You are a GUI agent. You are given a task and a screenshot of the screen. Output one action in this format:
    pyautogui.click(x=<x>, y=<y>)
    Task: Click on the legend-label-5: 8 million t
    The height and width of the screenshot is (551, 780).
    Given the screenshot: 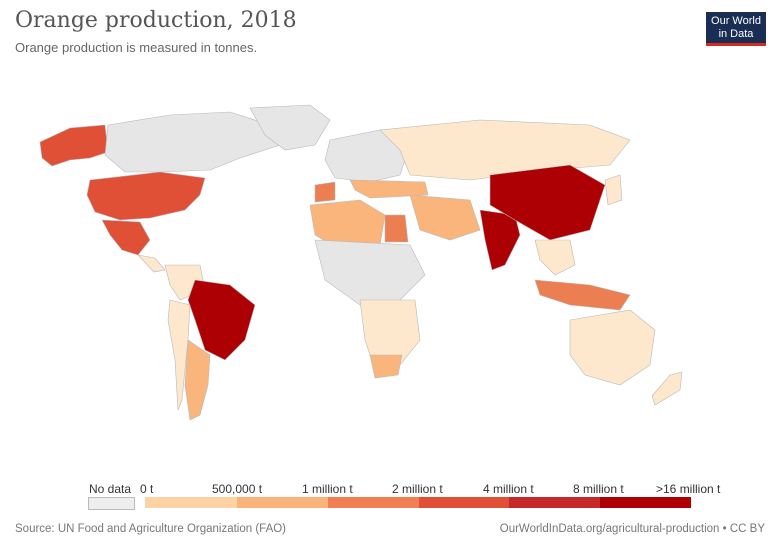 What is the action you would take?
    pyautogui.click(x=598, y=489)
    